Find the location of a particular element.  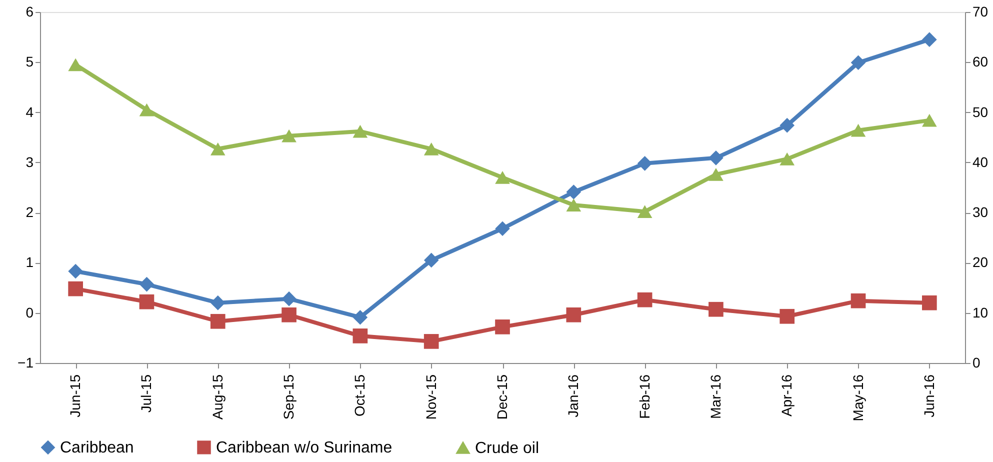

legend-label: Caribbean is located at coordinates (97, 447).